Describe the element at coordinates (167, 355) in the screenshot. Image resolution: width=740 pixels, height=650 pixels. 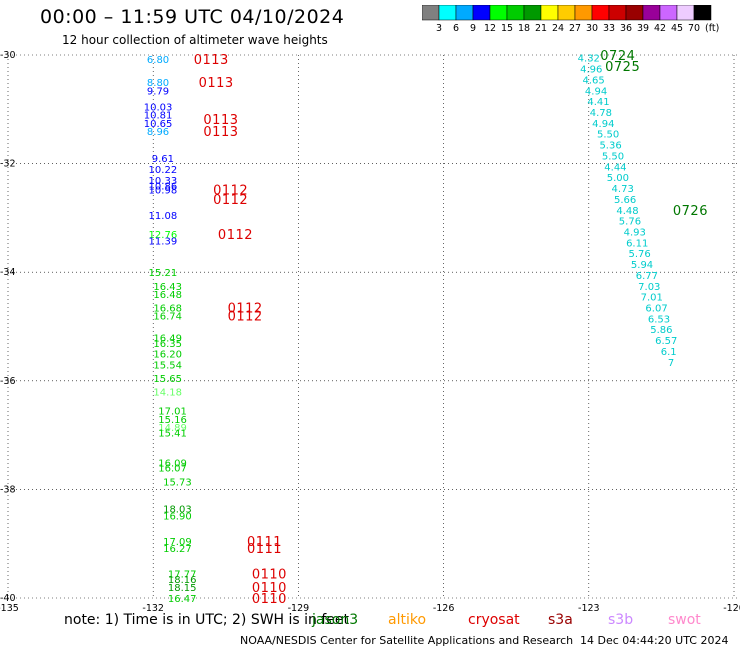
I see `wave-height-label: 16.20` at that location.